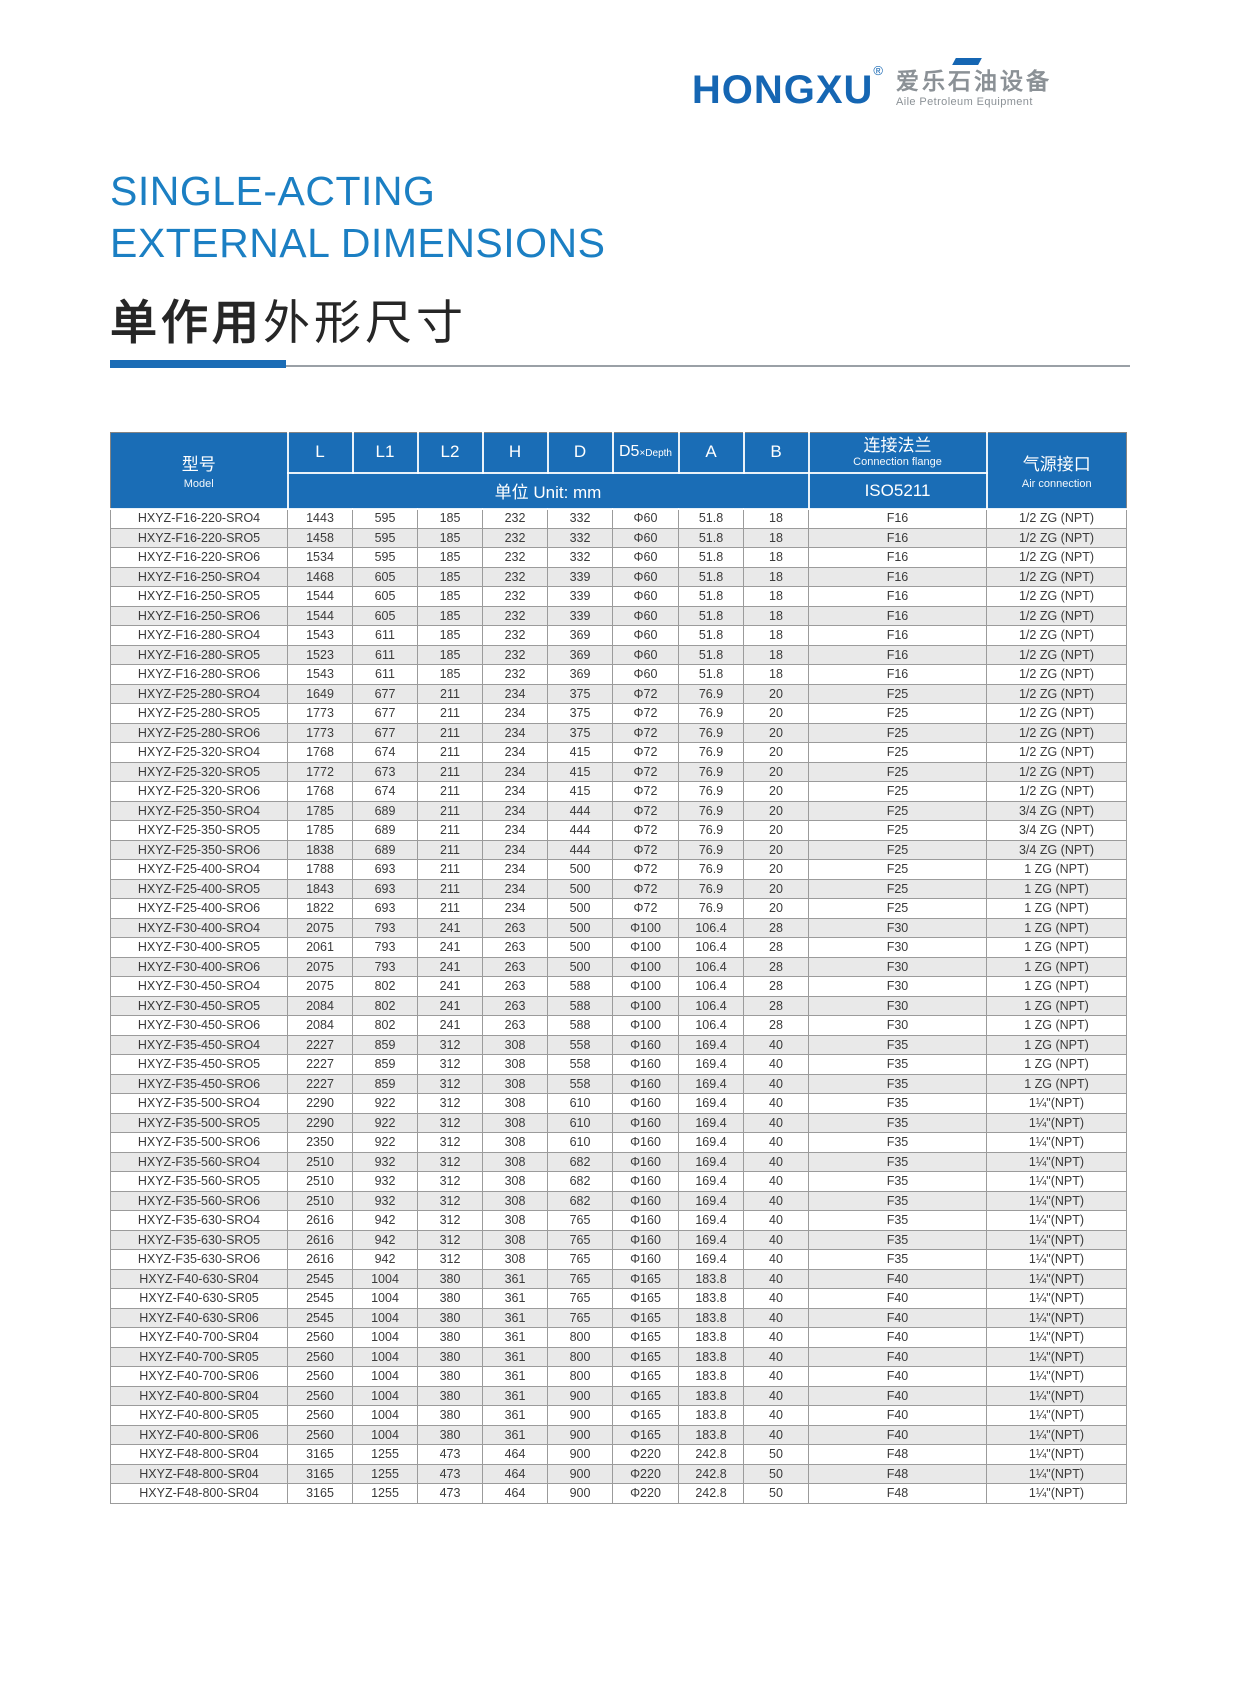  What do you see at coordinates (199, 908) in the screenshot?
I see `model-cell: HXYZ-F25-400-SRO6` at bounding box center [199, 908].